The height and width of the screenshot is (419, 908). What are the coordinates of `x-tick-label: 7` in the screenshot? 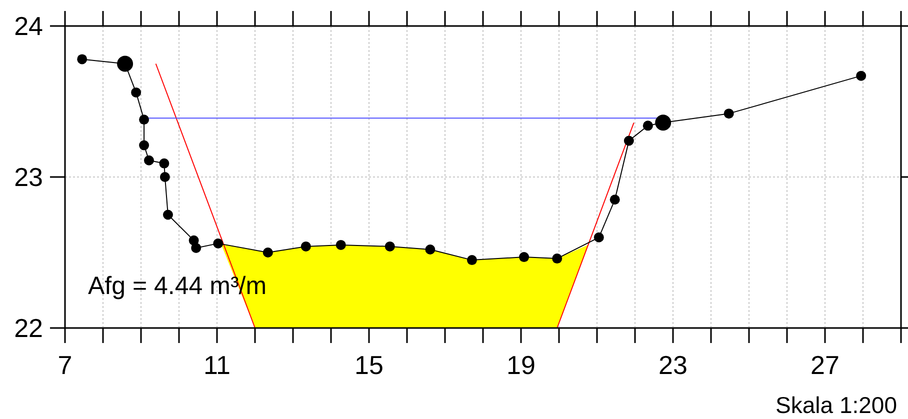 It's located at (65, 365).